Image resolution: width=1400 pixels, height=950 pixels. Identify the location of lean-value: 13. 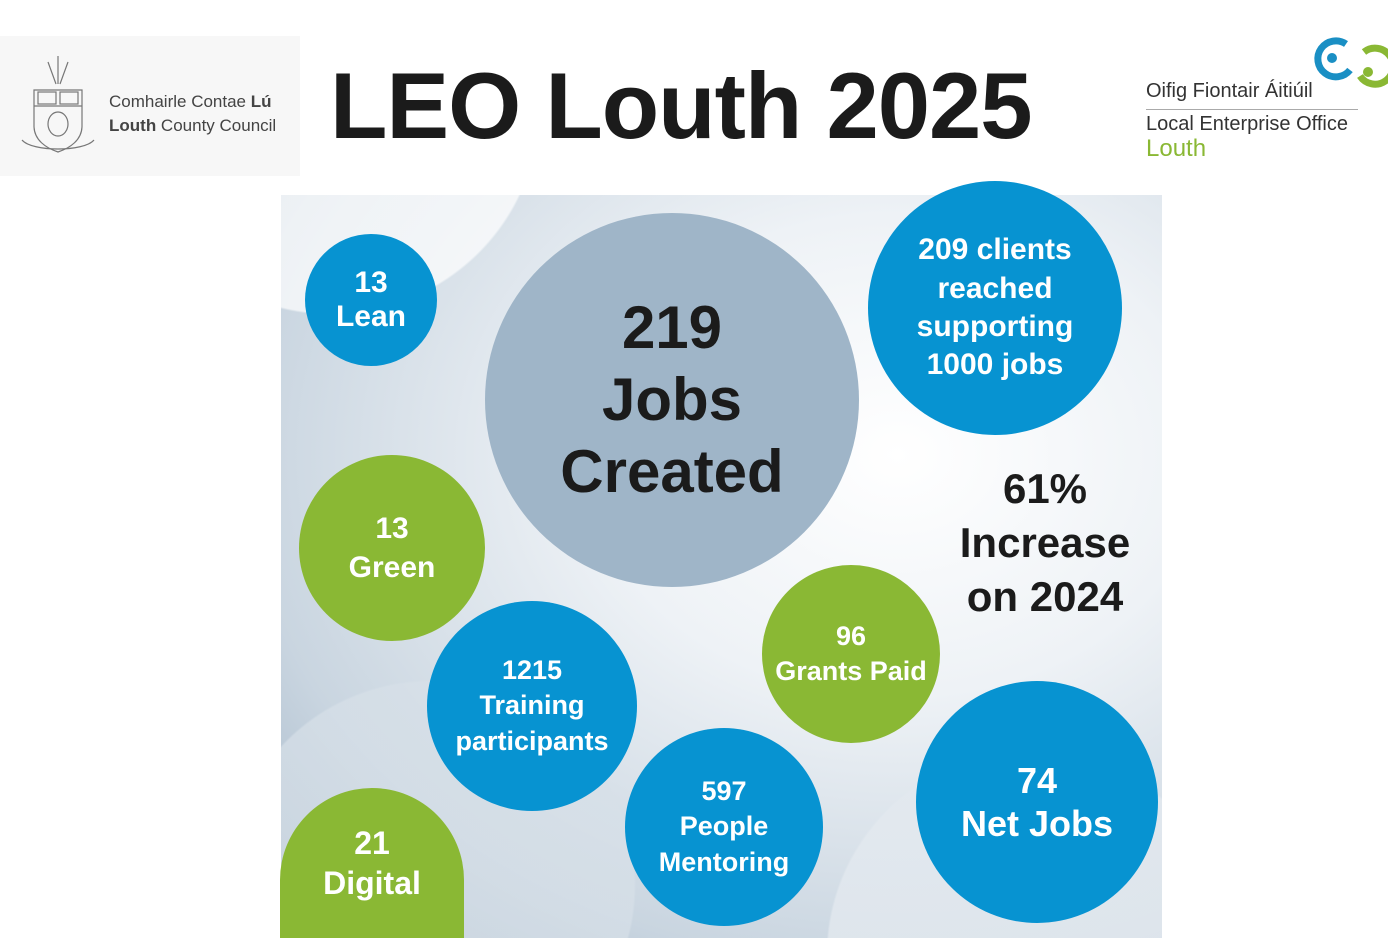
(371, 282).